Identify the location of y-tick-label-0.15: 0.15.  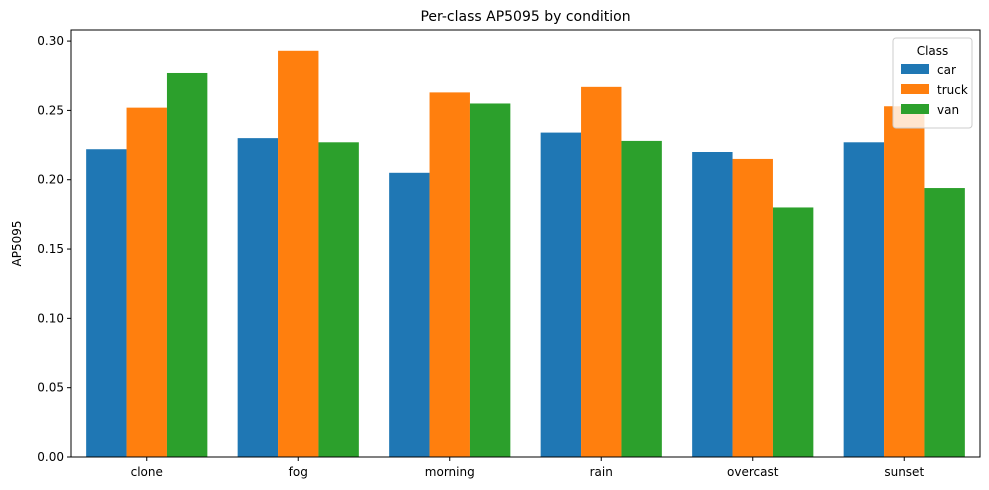
(50, 249).